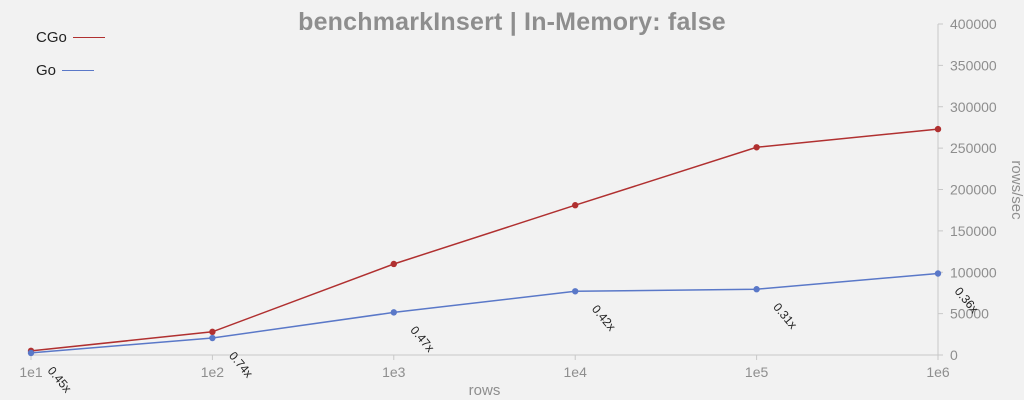 The image size is (1024, 400). I want to click on chart-legend: CGo Go, so click(70, 59).